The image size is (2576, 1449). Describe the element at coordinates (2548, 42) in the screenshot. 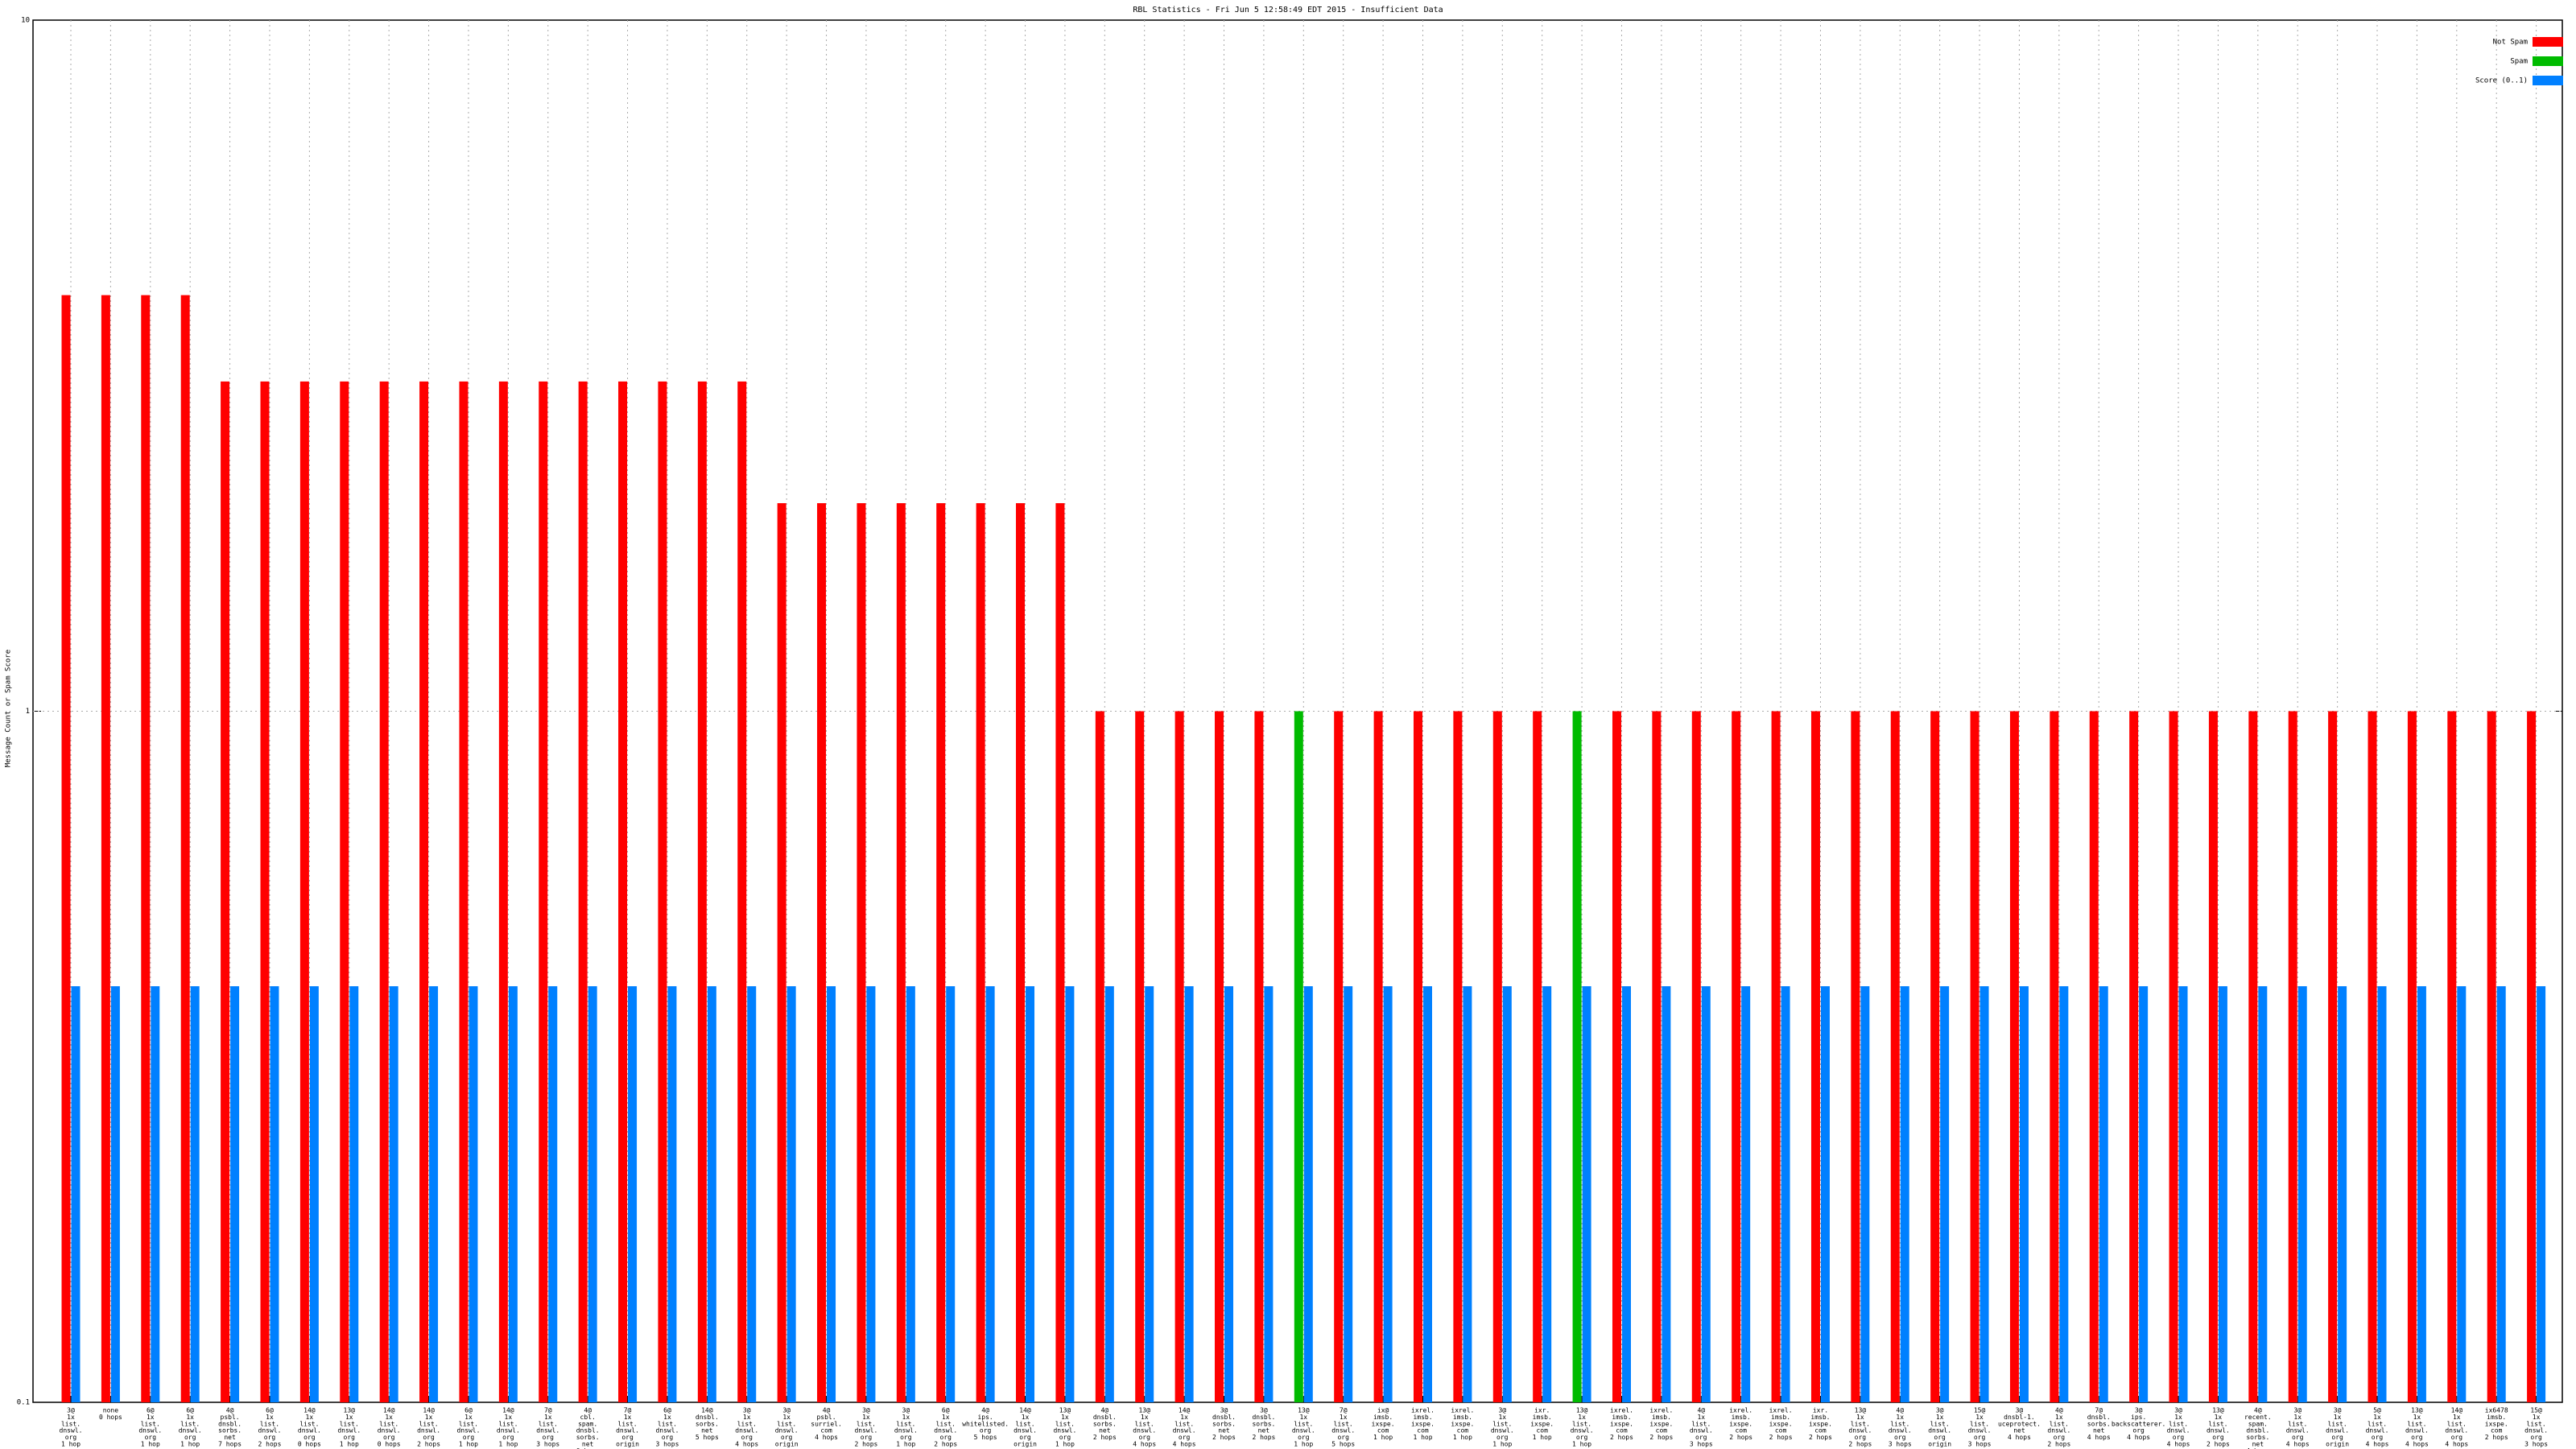

I see `legend-swatch` at that location.